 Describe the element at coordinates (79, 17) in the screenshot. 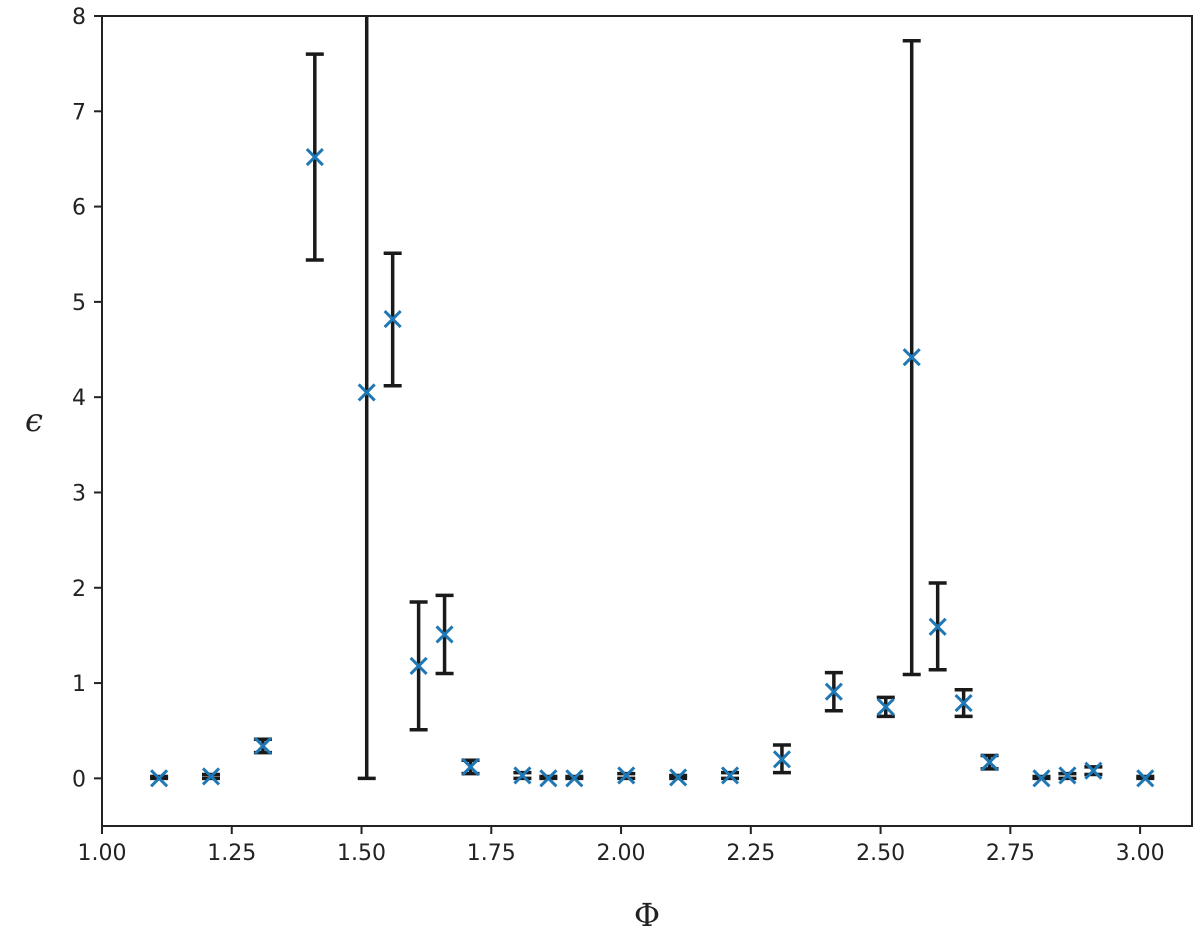

I see `y-tick-label: 8` at that location.